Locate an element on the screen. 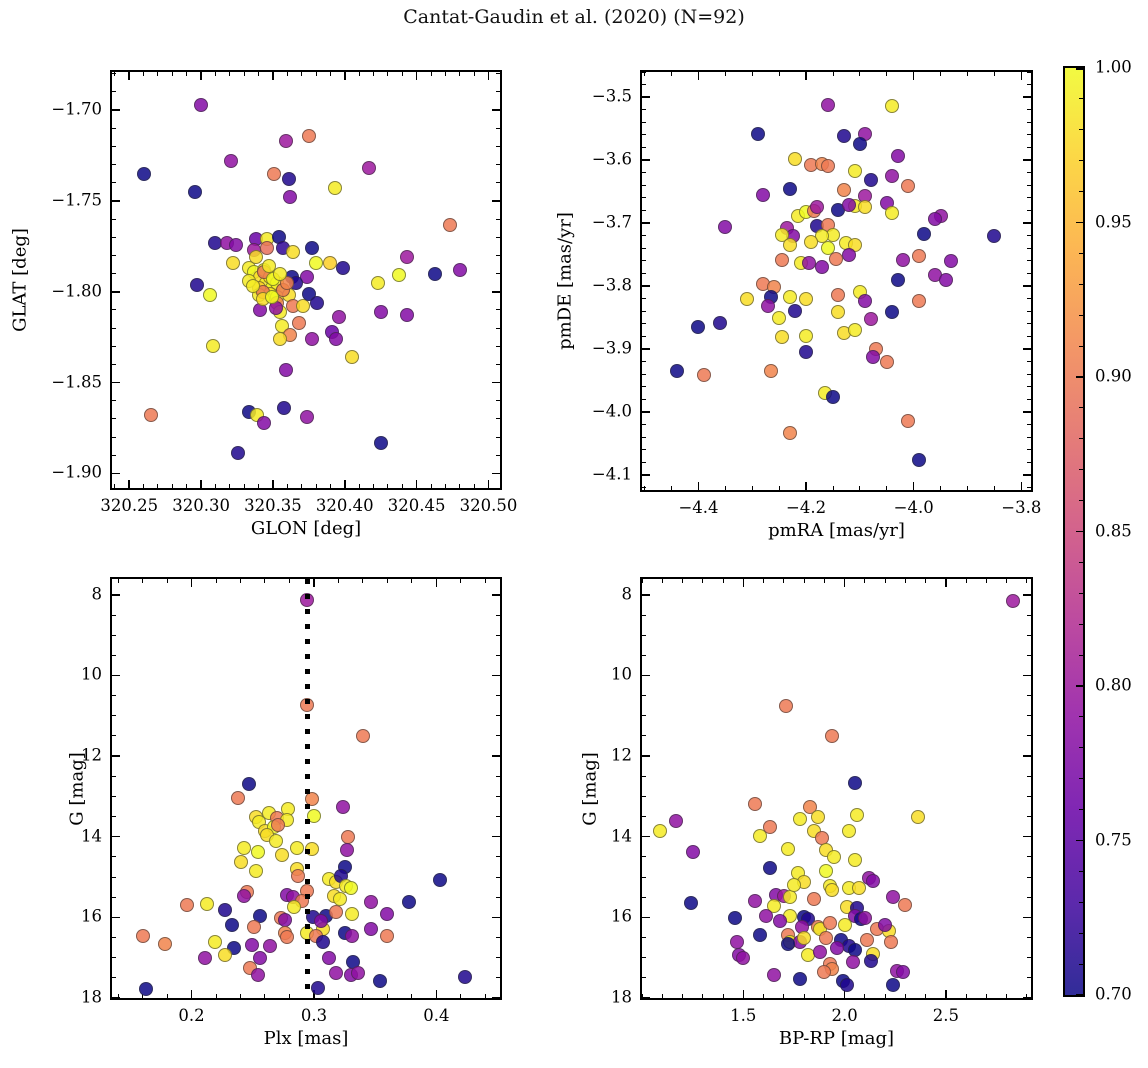  colorbar-tick-label: 0.80 is located at coordinates (1113, 685).